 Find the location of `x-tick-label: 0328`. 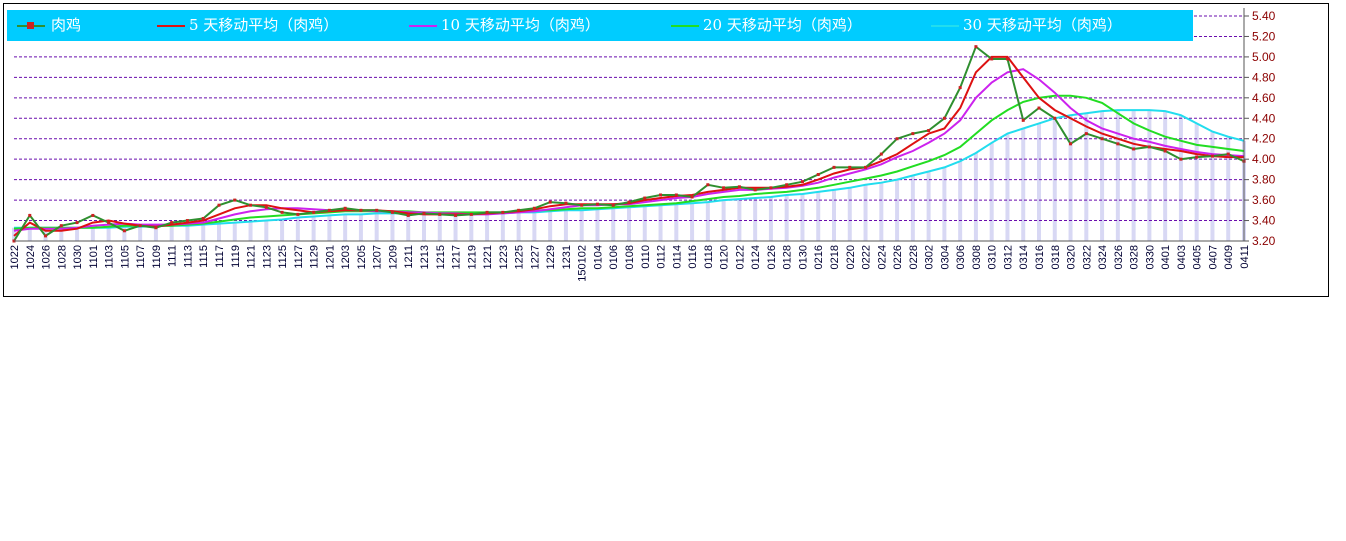

x-tick-label: 0328 is located at coordinates (1135, 257).